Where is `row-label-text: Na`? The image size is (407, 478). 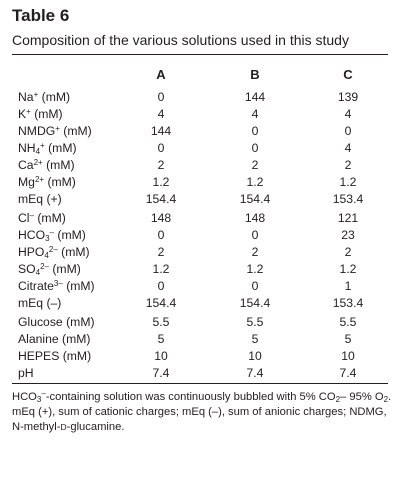
row-label-text: Na is located at coordinates (26, 97).